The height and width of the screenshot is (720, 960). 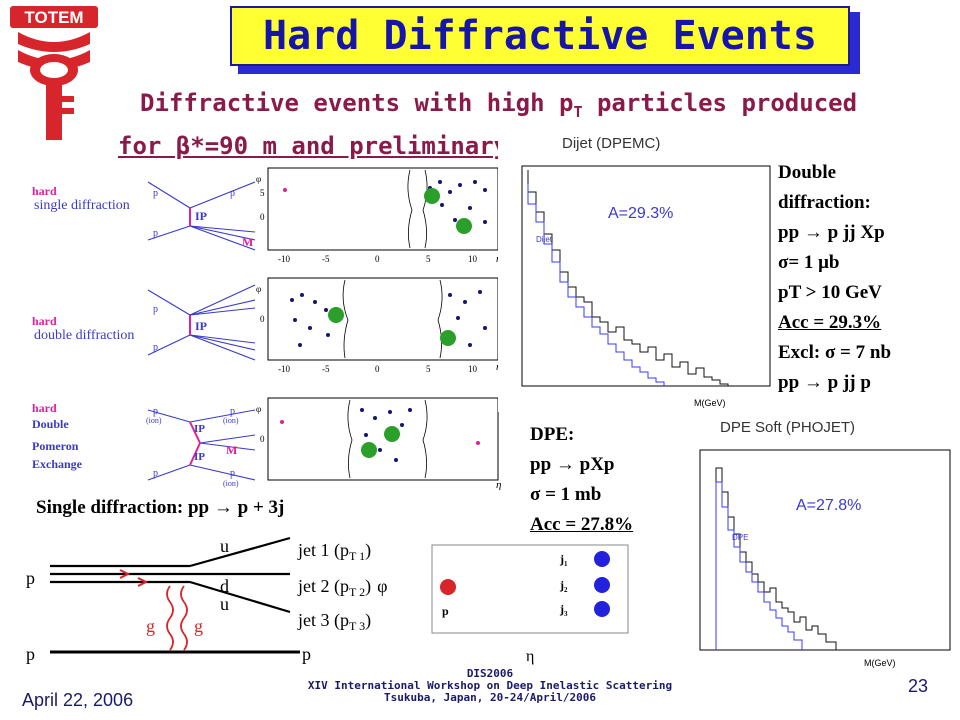 What do you see at coordinates (232, 193) in the screenshot?
I see `row1-p2: p` at bounding box center [232, 193].